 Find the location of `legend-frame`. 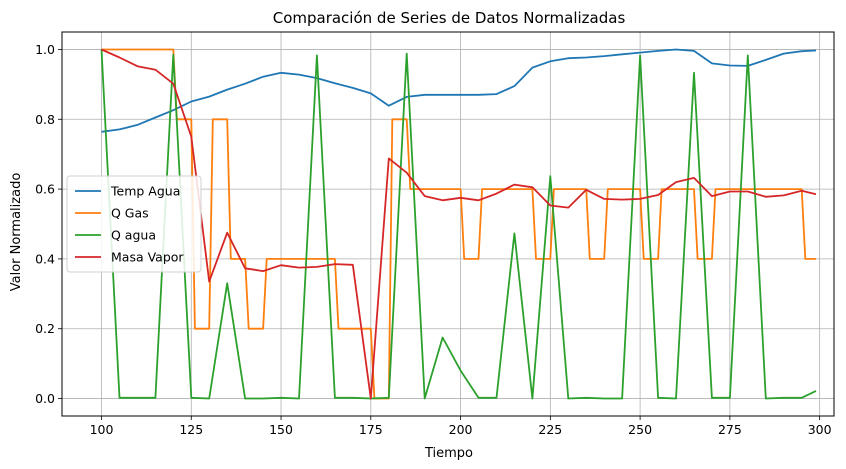

legend-frame is located at coordinates (134, 224).